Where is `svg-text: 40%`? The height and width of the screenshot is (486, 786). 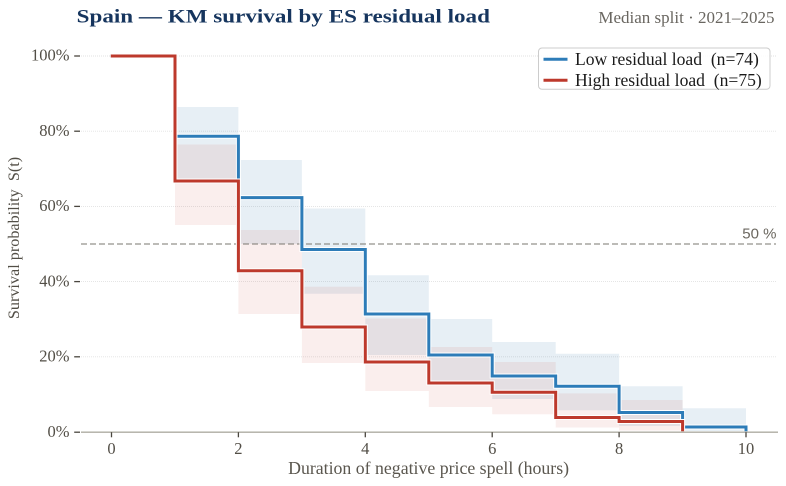 svg-text: 40% is located at coordinates (54, 280).